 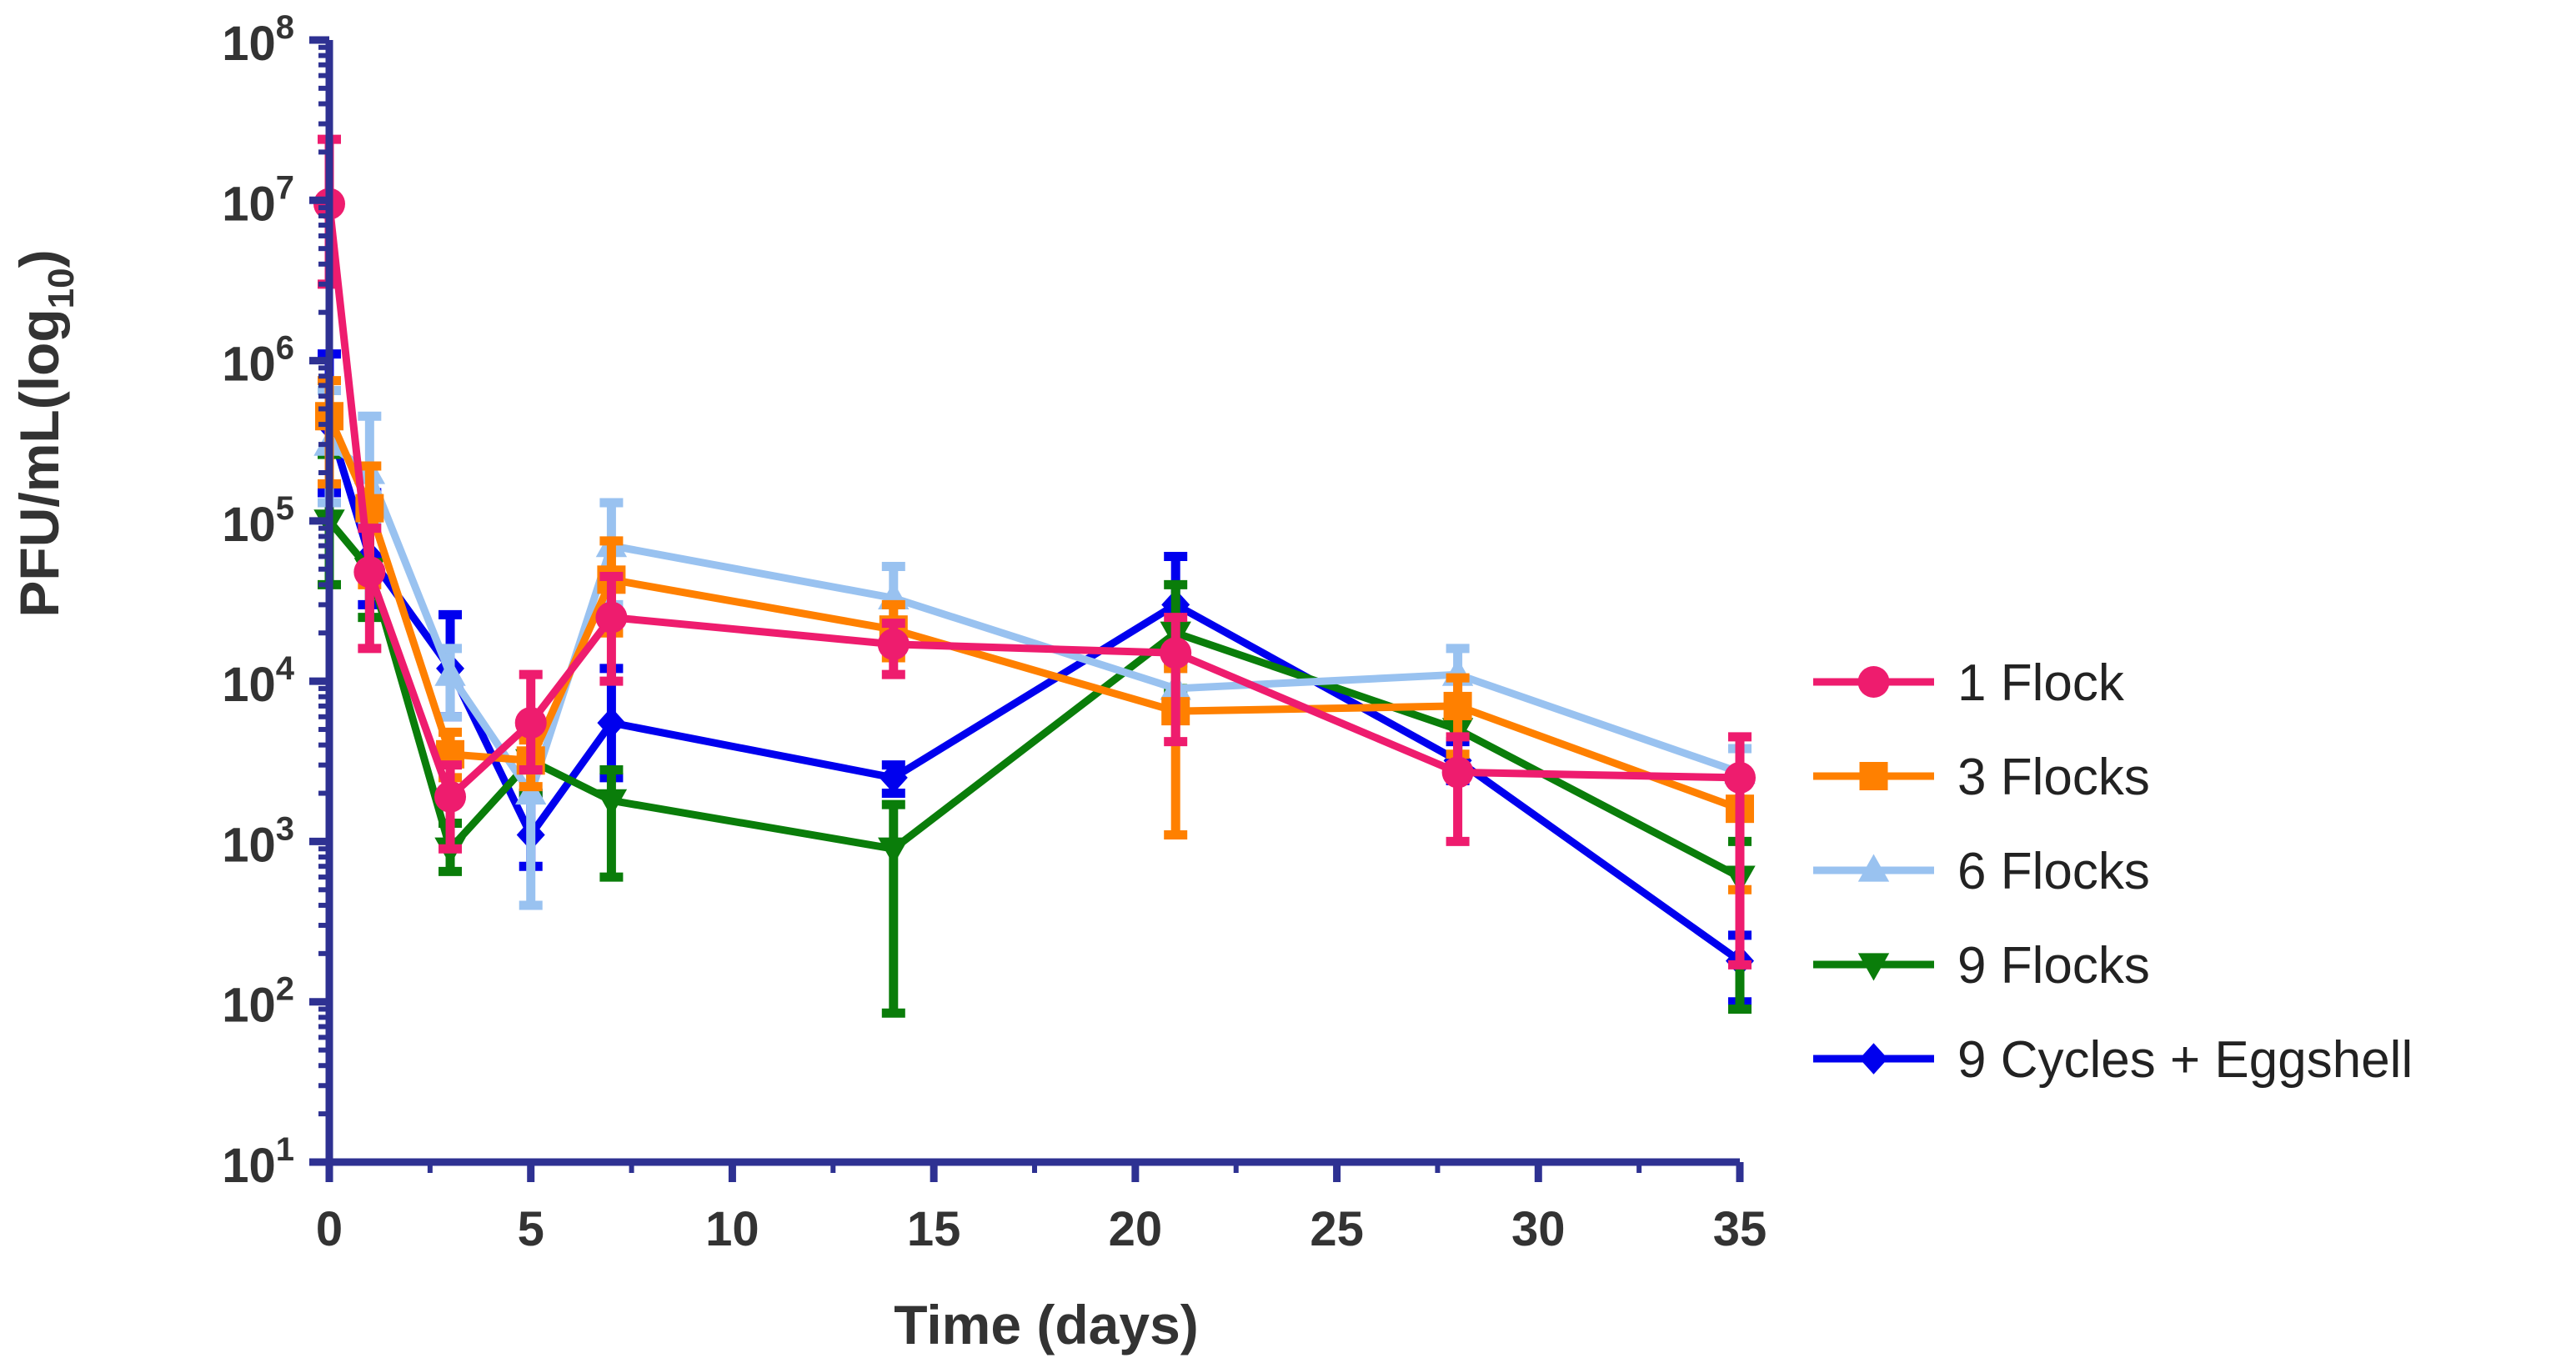 I want to click on x-tick-label: 25, so click(x=1337, y=1229).